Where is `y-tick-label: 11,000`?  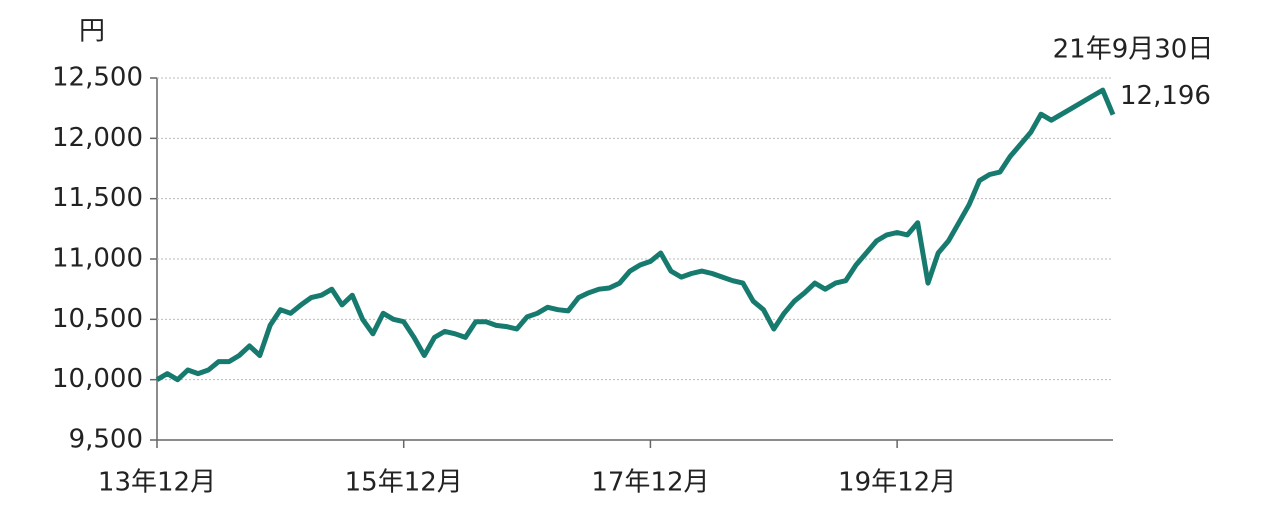 y-tick-label: 11,000 is located at coordinates (97, 259).